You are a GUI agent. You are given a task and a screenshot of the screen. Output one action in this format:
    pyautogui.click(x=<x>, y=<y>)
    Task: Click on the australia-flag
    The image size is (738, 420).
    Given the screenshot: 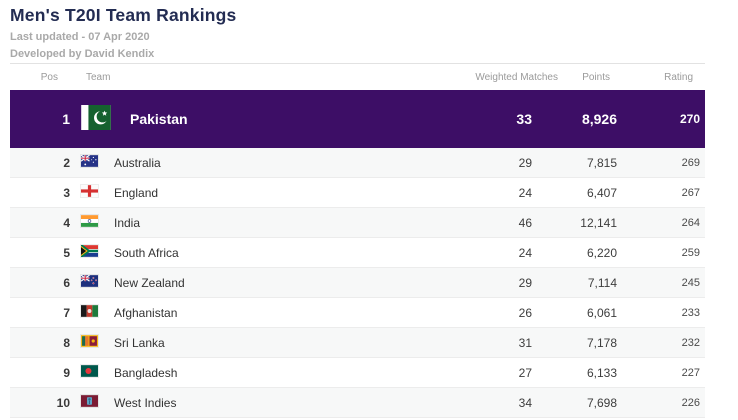 What is the action you would take?
    pyautogui.click(x=89, y=161)
    